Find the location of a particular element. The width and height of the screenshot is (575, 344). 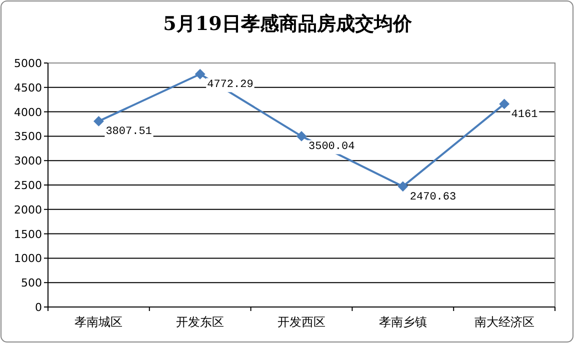

y-tick-label: 500 is located at coordinates (31, 283).